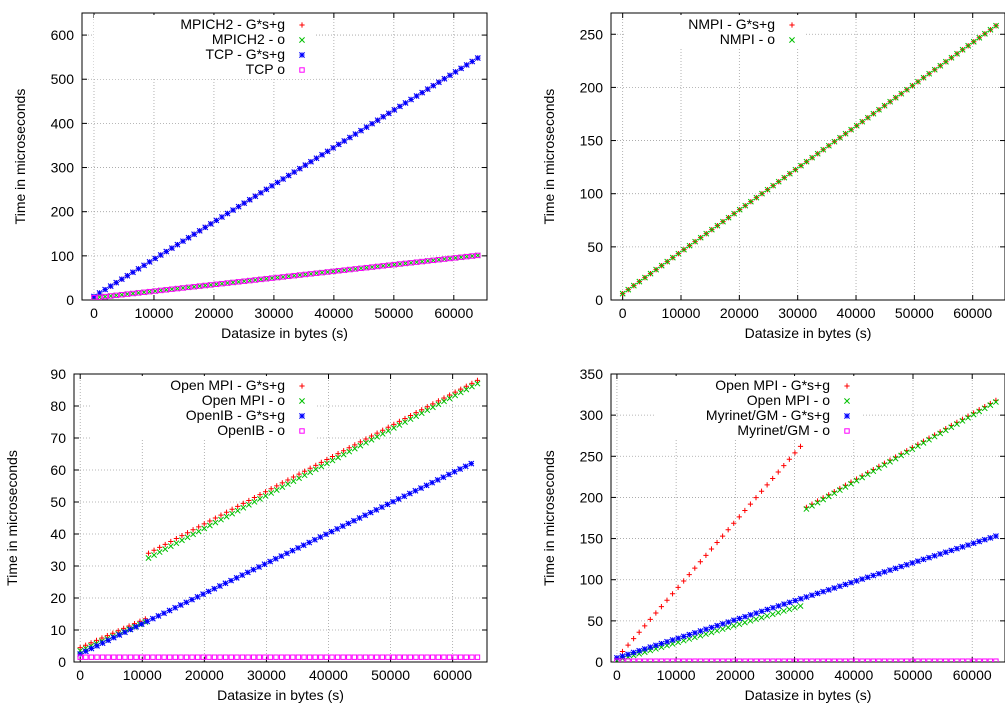 The image size is (1005, 713). I want to click on legend-marker, so click(847, 386).